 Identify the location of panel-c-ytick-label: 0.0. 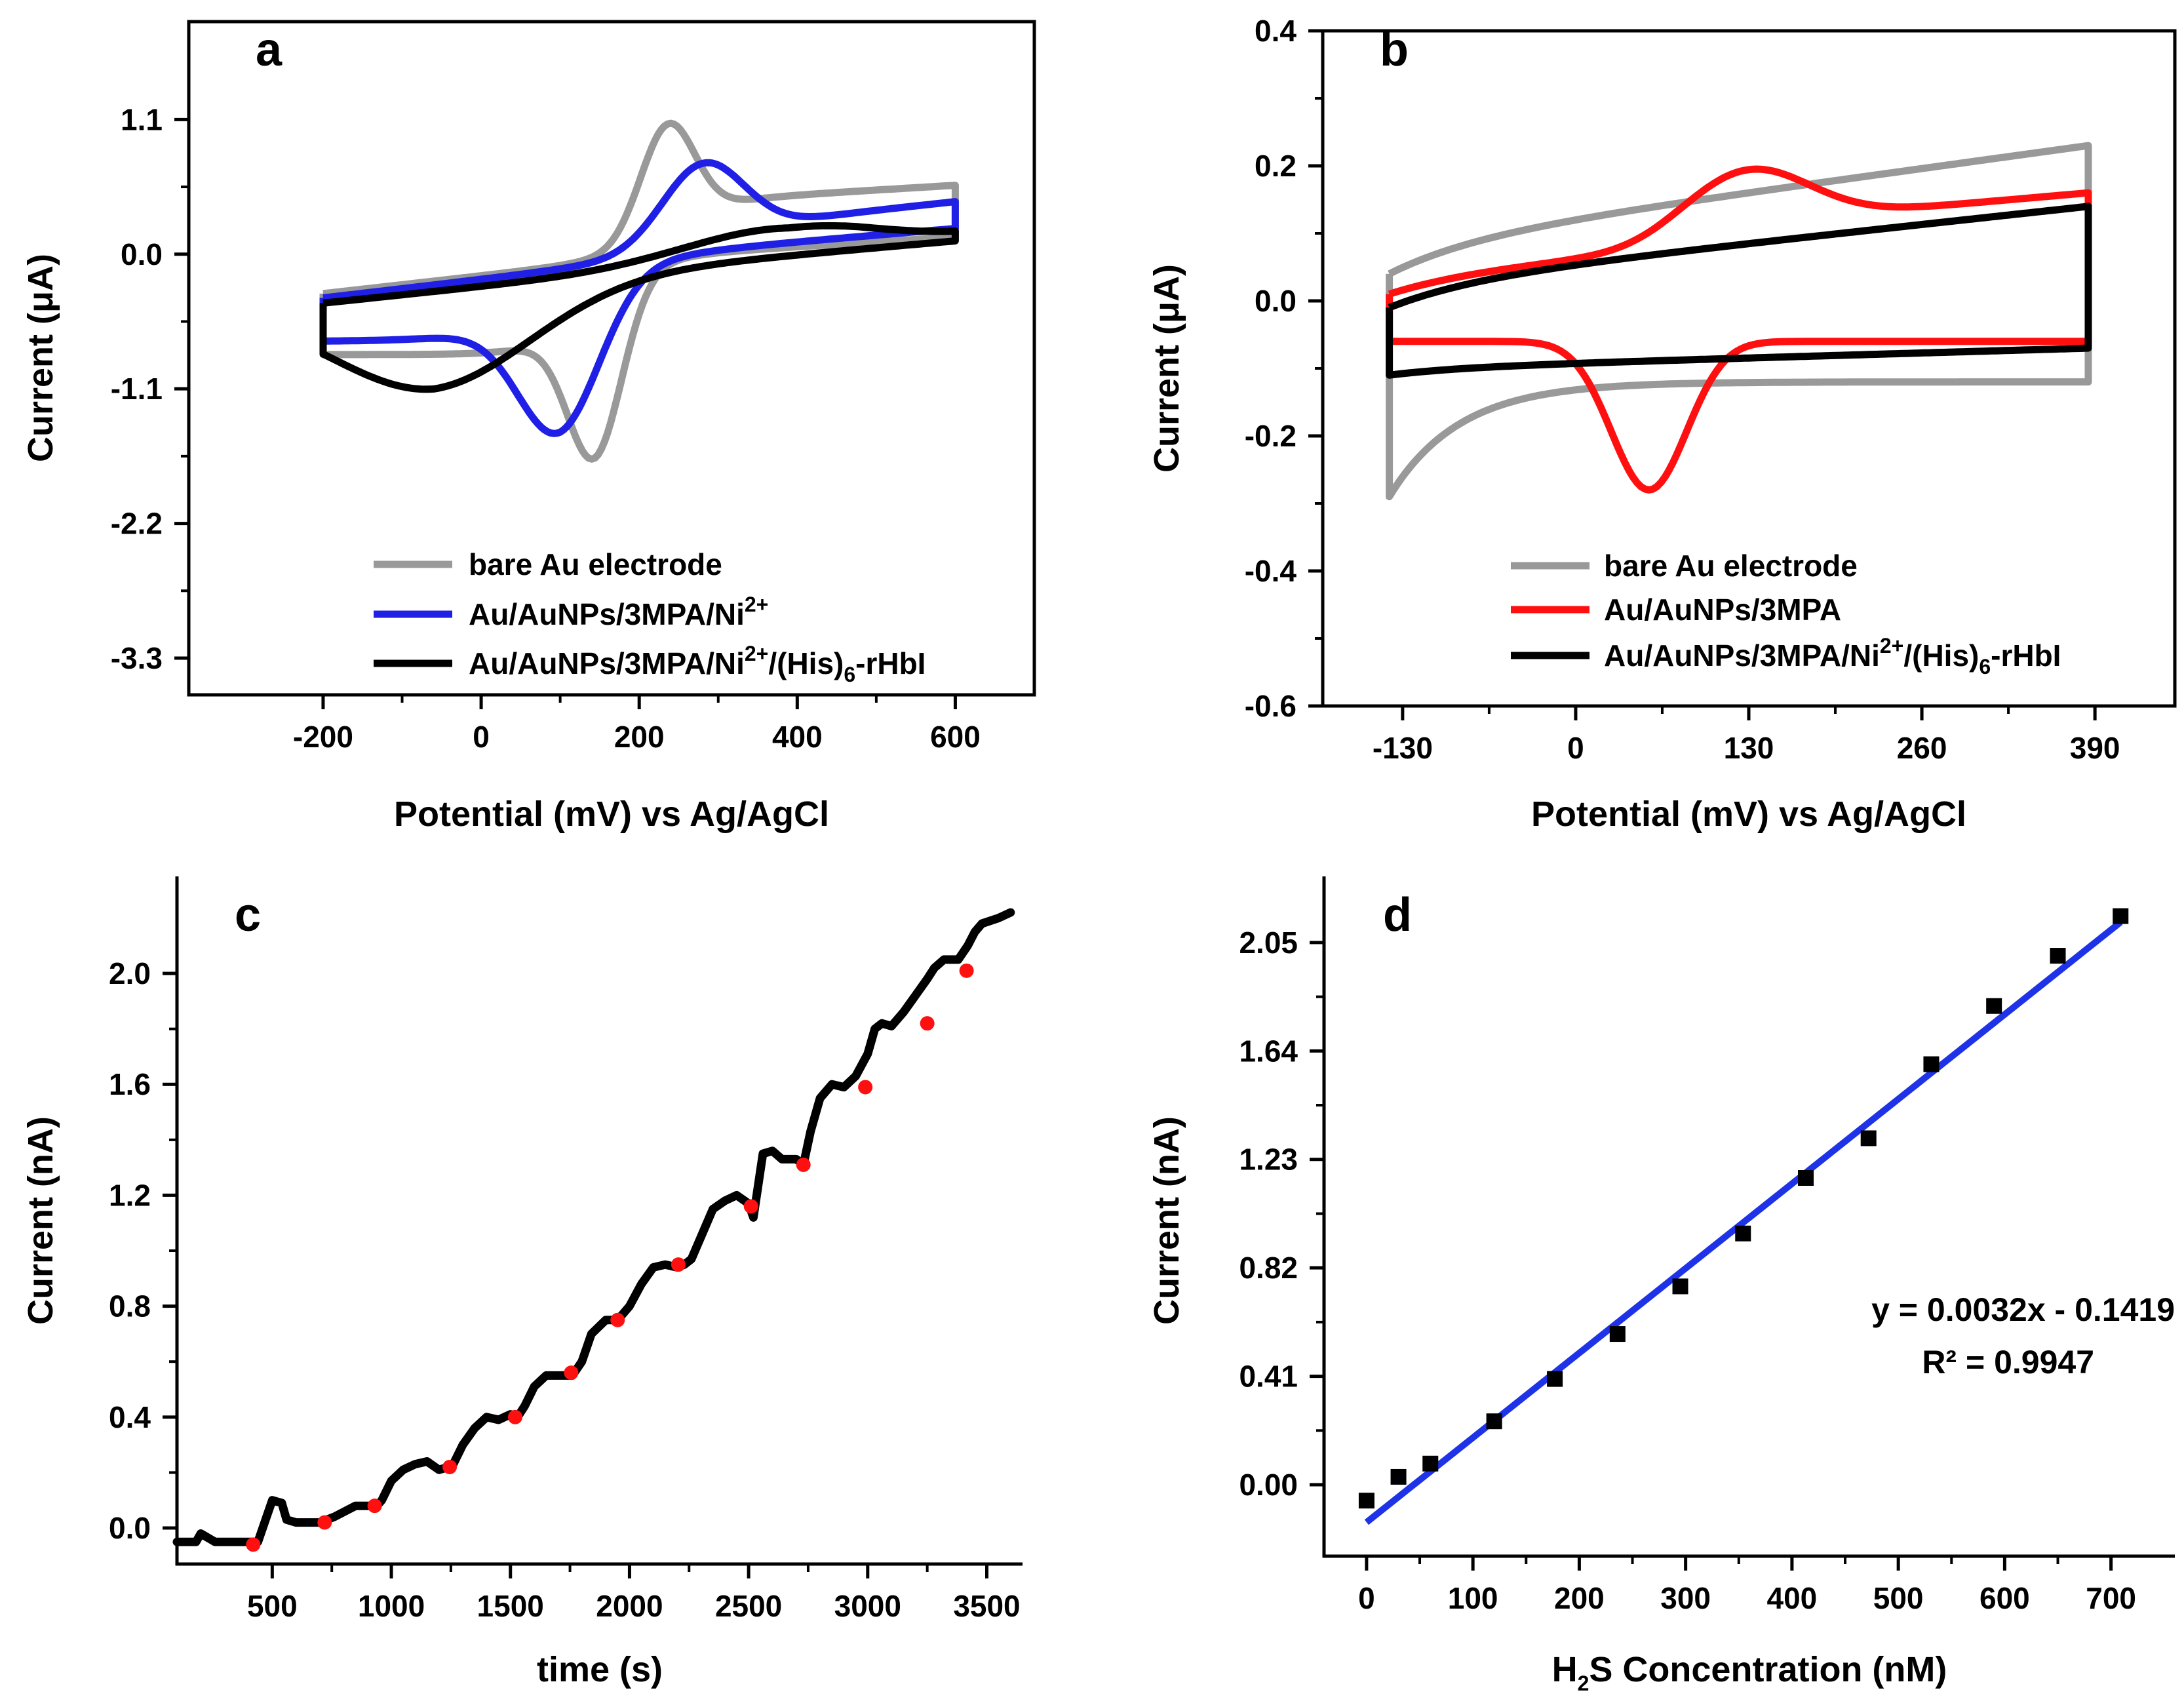
(130, 1528).